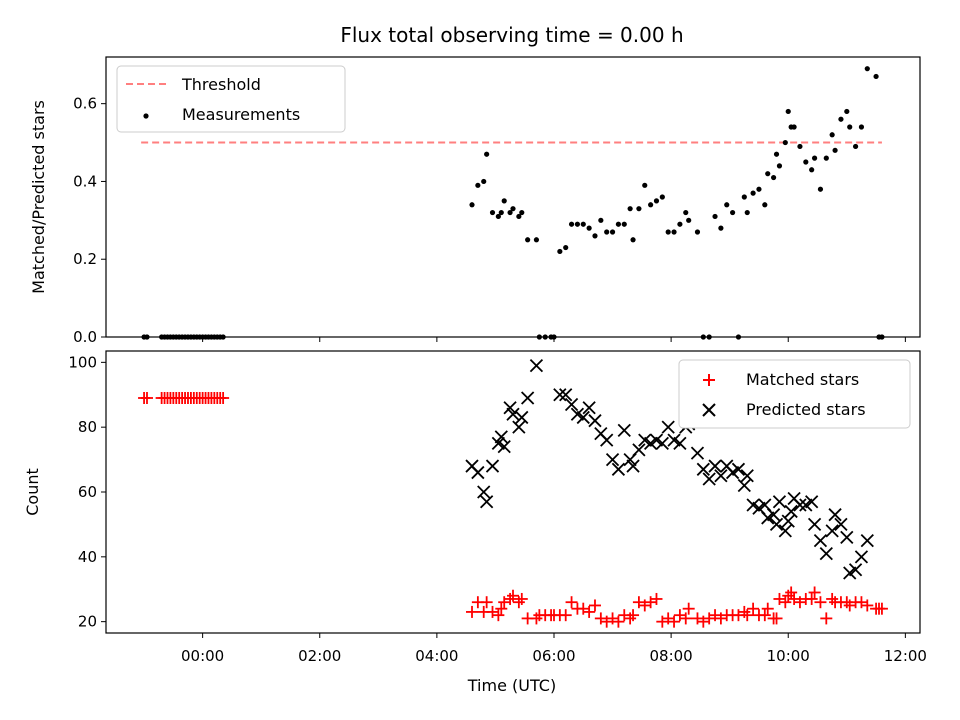 Image resolution: width=960 pixels, height=720 pixels. I want to click on legend-measurements-label: Measurements, so click(241, 114).